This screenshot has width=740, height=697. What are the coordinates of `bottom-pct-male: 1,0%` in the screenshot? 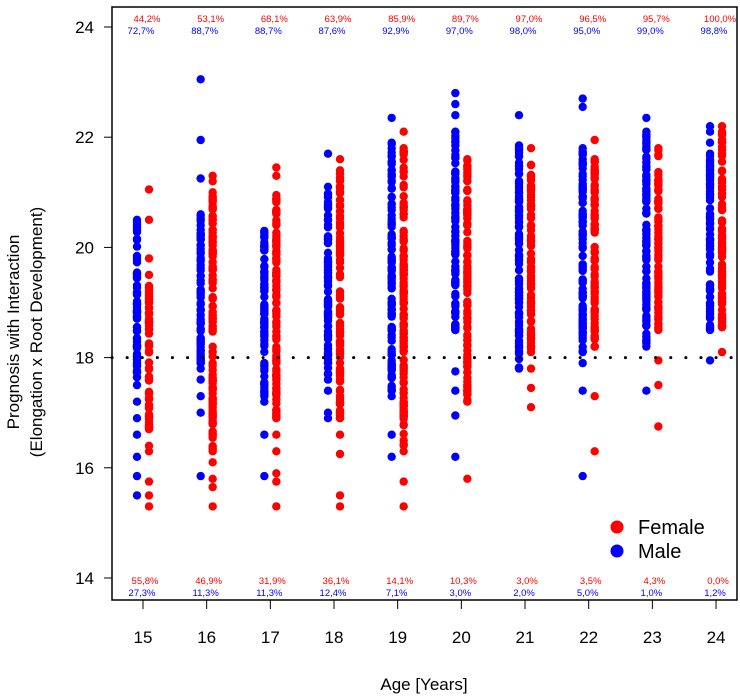 It's located at (652, 593).